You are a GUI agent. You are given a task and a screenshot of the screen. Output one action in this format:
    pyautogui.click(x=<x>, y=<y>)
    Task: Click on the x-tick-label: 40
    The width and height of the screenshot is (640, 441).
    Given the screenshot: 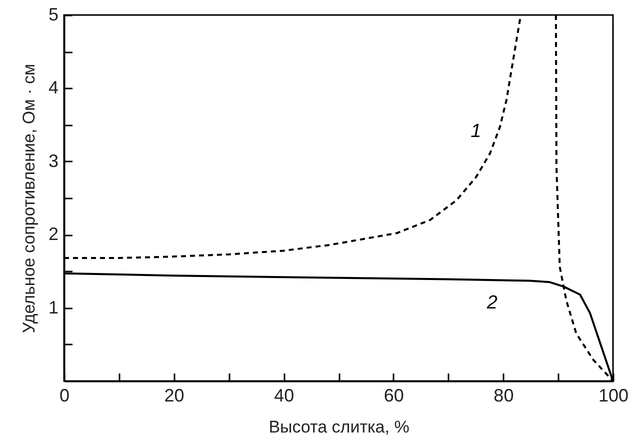 What is the action you would take?
    pyautogui.click(x=284, y=396)
    